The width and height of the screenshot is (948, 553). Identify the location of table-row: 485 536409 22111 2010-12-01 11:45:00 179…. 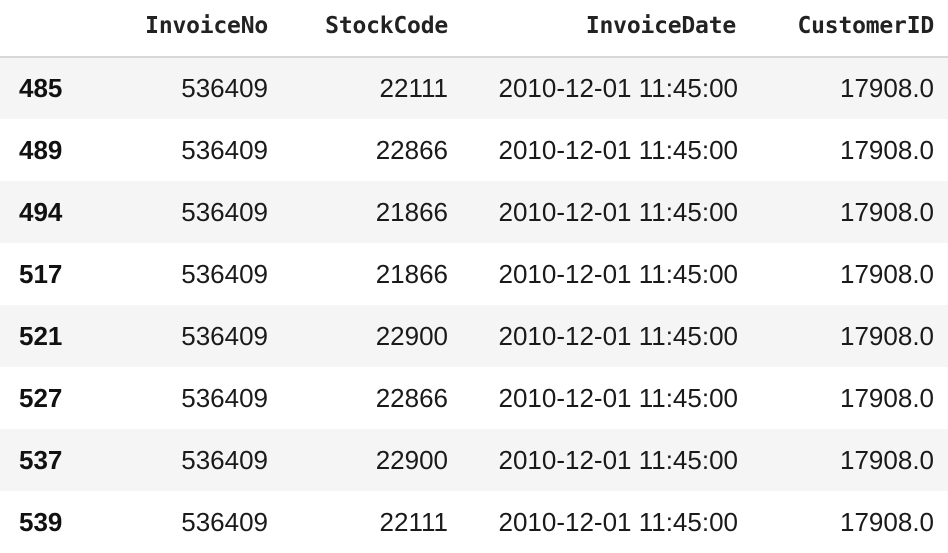
(474, 88).